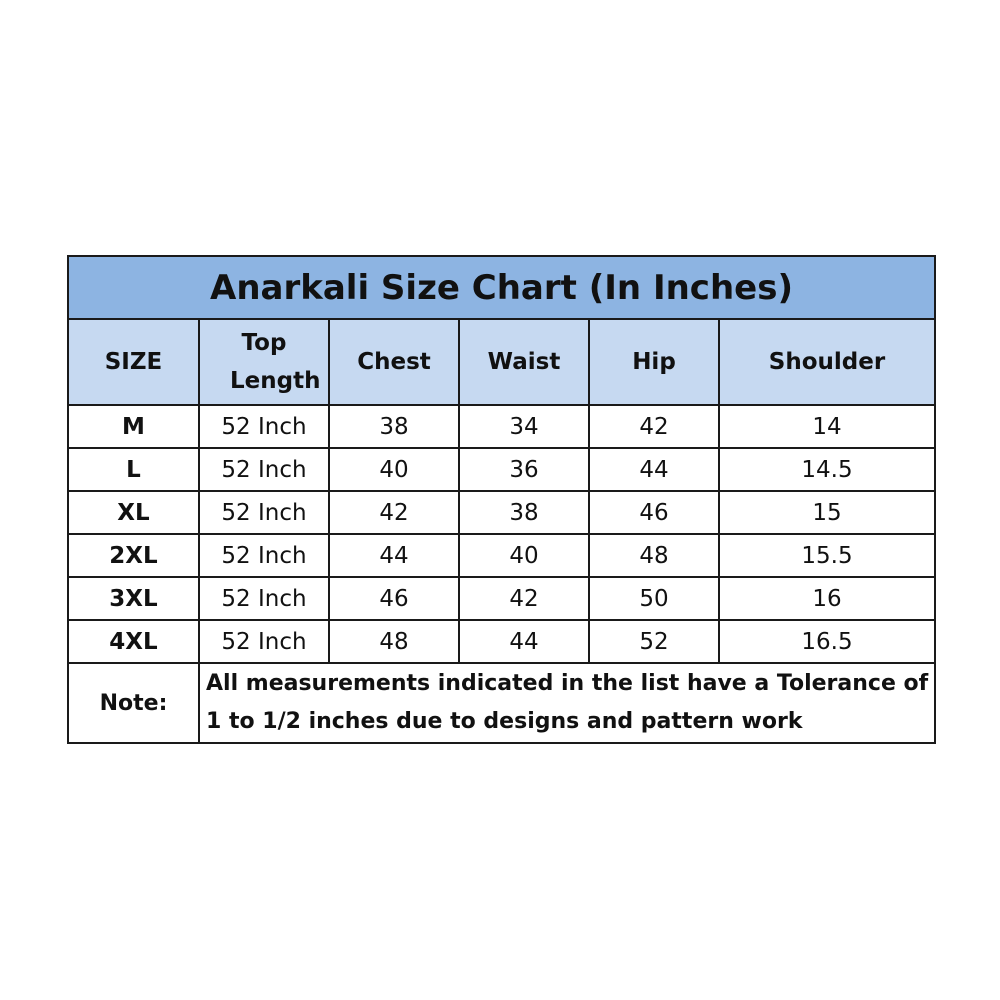  I want to click on table-row: 4XL 52 Inch 48 44 52 16.5, so click(501, 641).